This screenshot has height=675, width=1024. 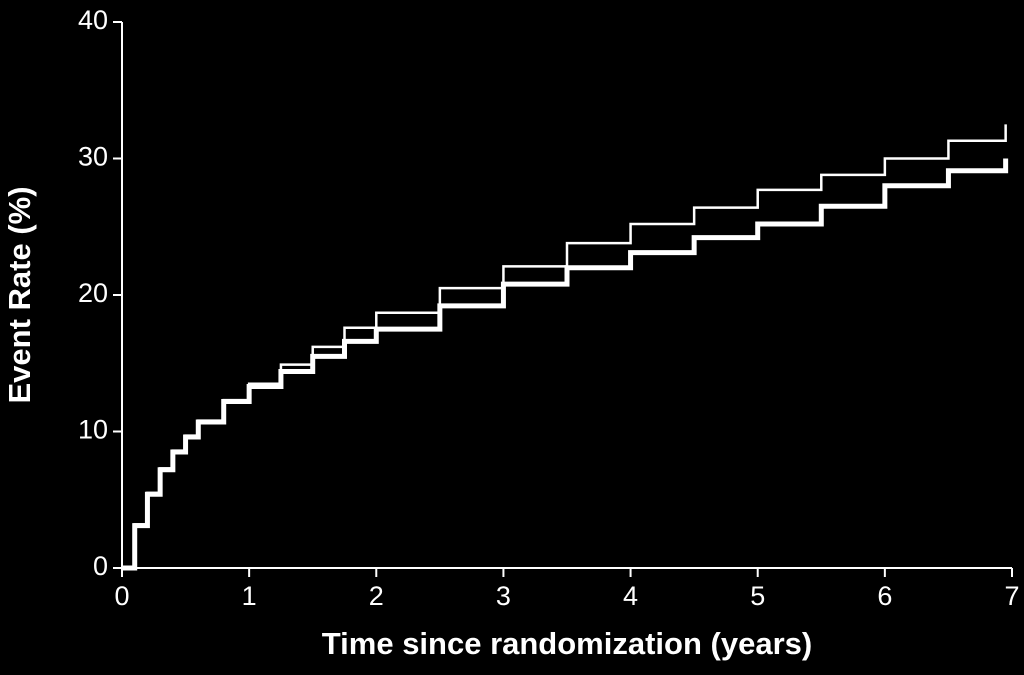 I want to click on x-tick-label: 5, so click(x=757, y=596).